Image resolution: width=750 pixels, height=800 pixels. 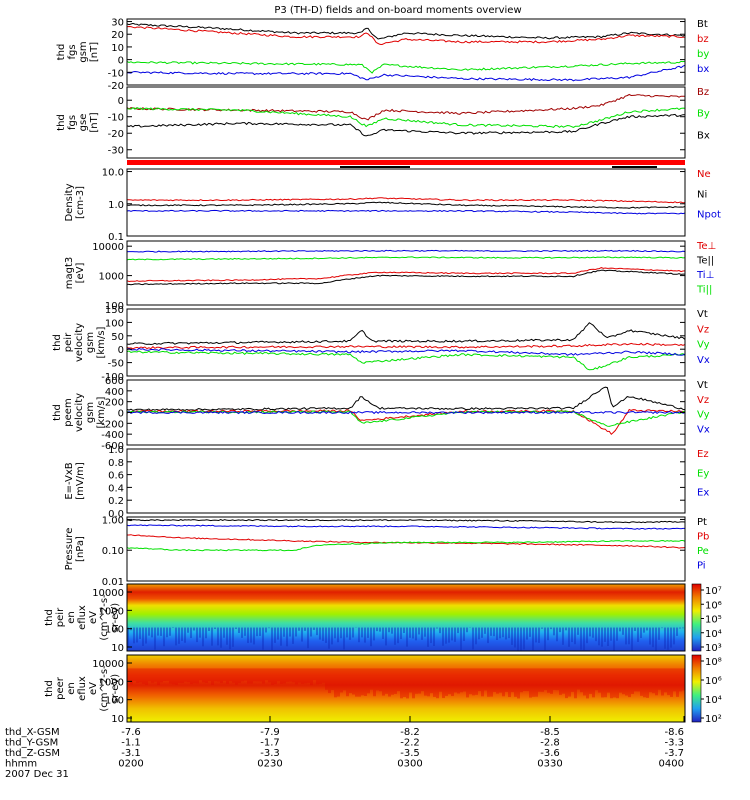 What do you see at coordinates (269, 764) in the screenshot?
I see `x-tick-label: 0230` at bounding box center [269, 764].